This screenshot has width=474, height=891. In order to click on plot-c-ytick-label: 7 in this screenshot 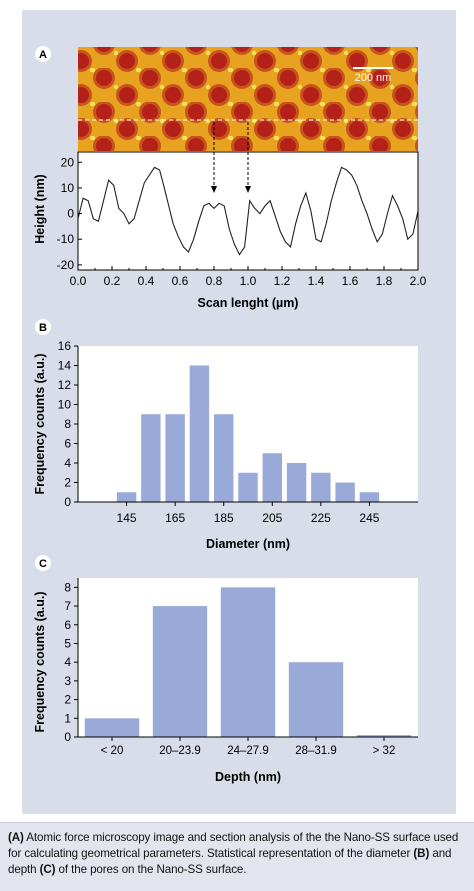, I will do `click(67, 606)`.